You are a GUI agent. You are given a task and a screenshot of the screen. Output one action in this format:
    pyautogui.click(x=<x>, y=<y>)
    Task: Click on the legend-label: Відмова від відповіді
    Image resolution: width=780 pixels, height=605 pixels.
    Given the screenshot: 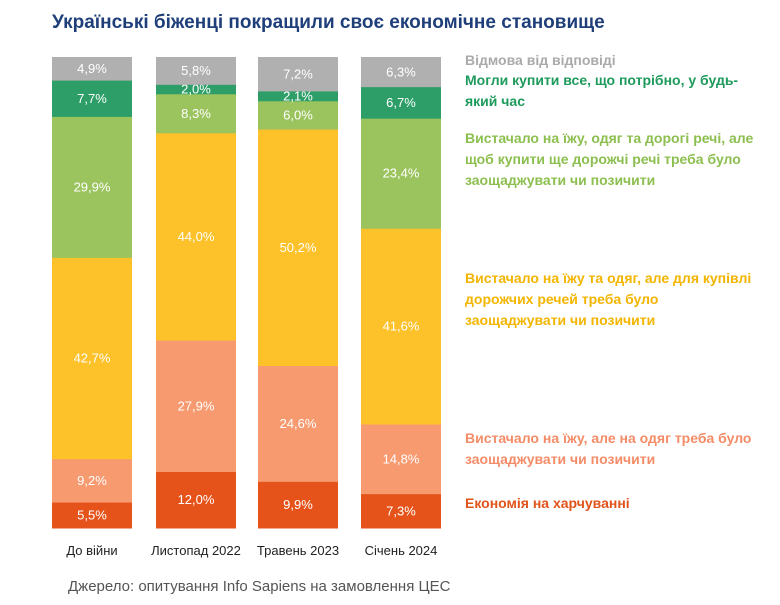 What is the action you would take?
    pyautogui.click(x=540, y=60)
    